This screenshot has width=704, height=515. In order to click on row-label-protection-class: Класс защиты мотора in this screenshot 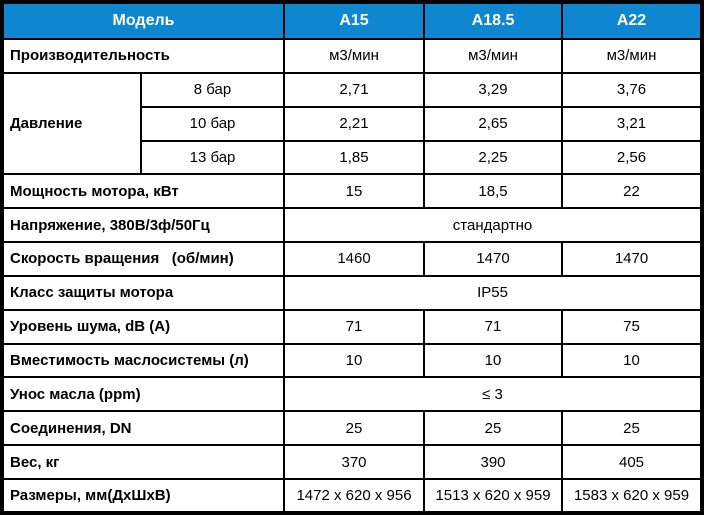, I will do `click(143, 292)`.